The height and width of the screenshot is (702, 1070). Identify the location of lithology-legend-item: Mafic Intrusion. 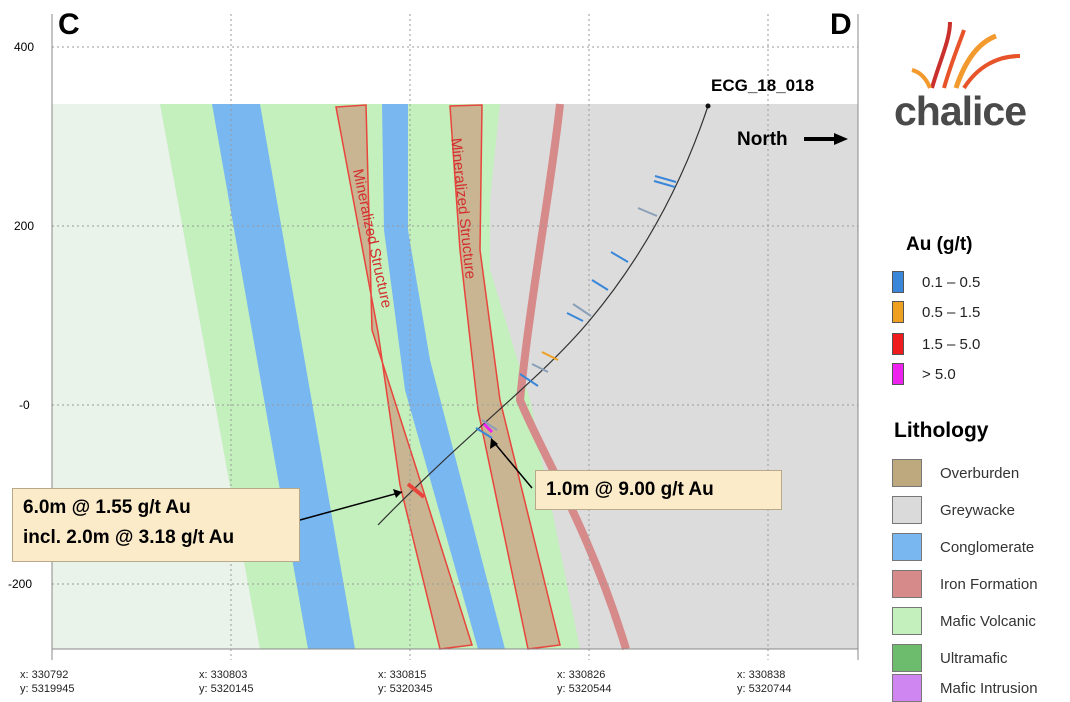
(965, 688).